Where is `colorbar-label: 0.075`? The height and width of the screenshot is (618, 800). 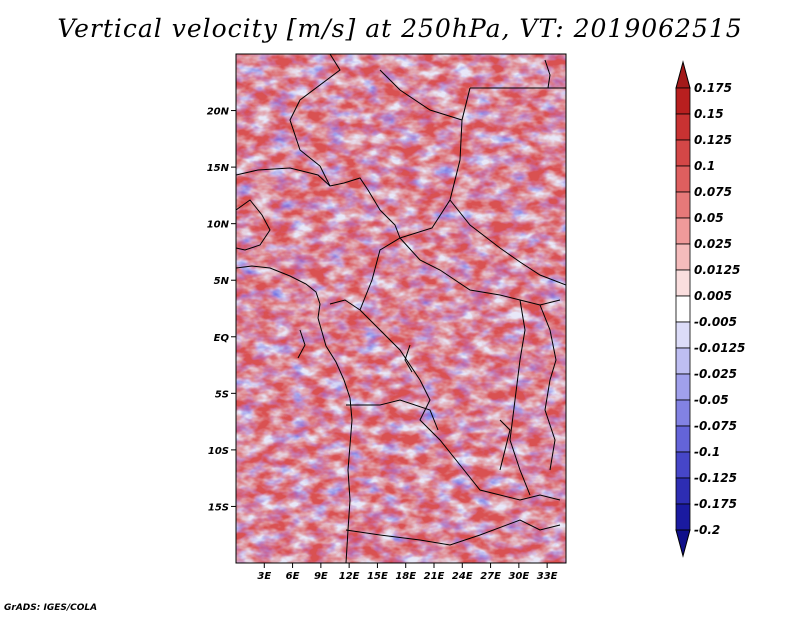 colorbar-label: 0.075 is located at coordinates (713, 192).